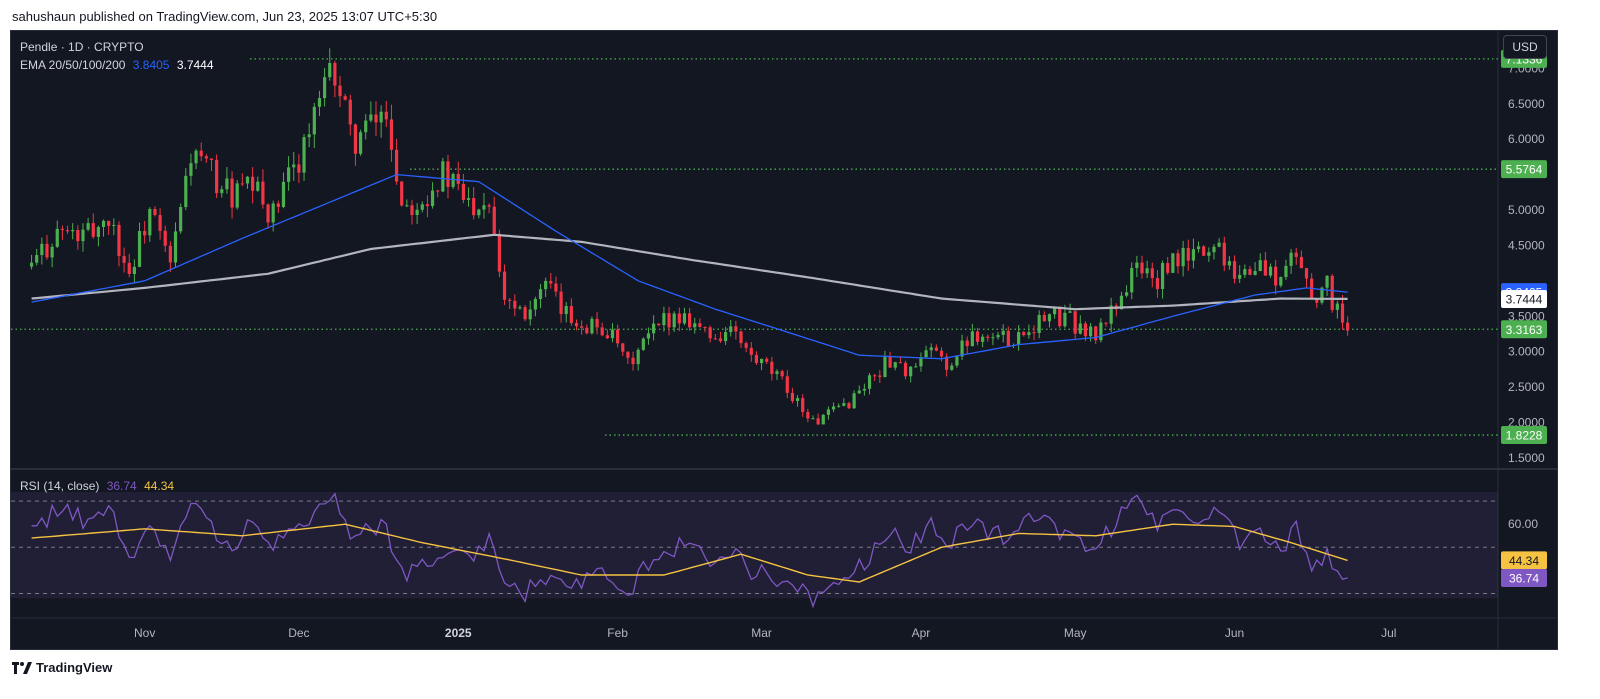 The image size is (1600, 699). I want to click on rsi-ma-tag-bg, so click(1524, 560).